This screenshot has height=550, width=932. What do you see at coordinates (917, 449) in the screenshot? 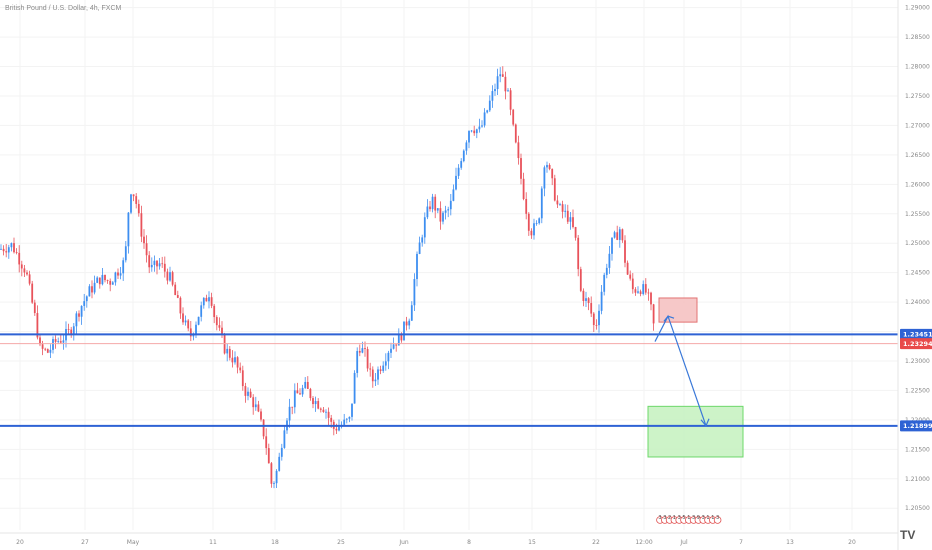
I see `price-tick-label: 1.21500` at bounding box center [917, 449].